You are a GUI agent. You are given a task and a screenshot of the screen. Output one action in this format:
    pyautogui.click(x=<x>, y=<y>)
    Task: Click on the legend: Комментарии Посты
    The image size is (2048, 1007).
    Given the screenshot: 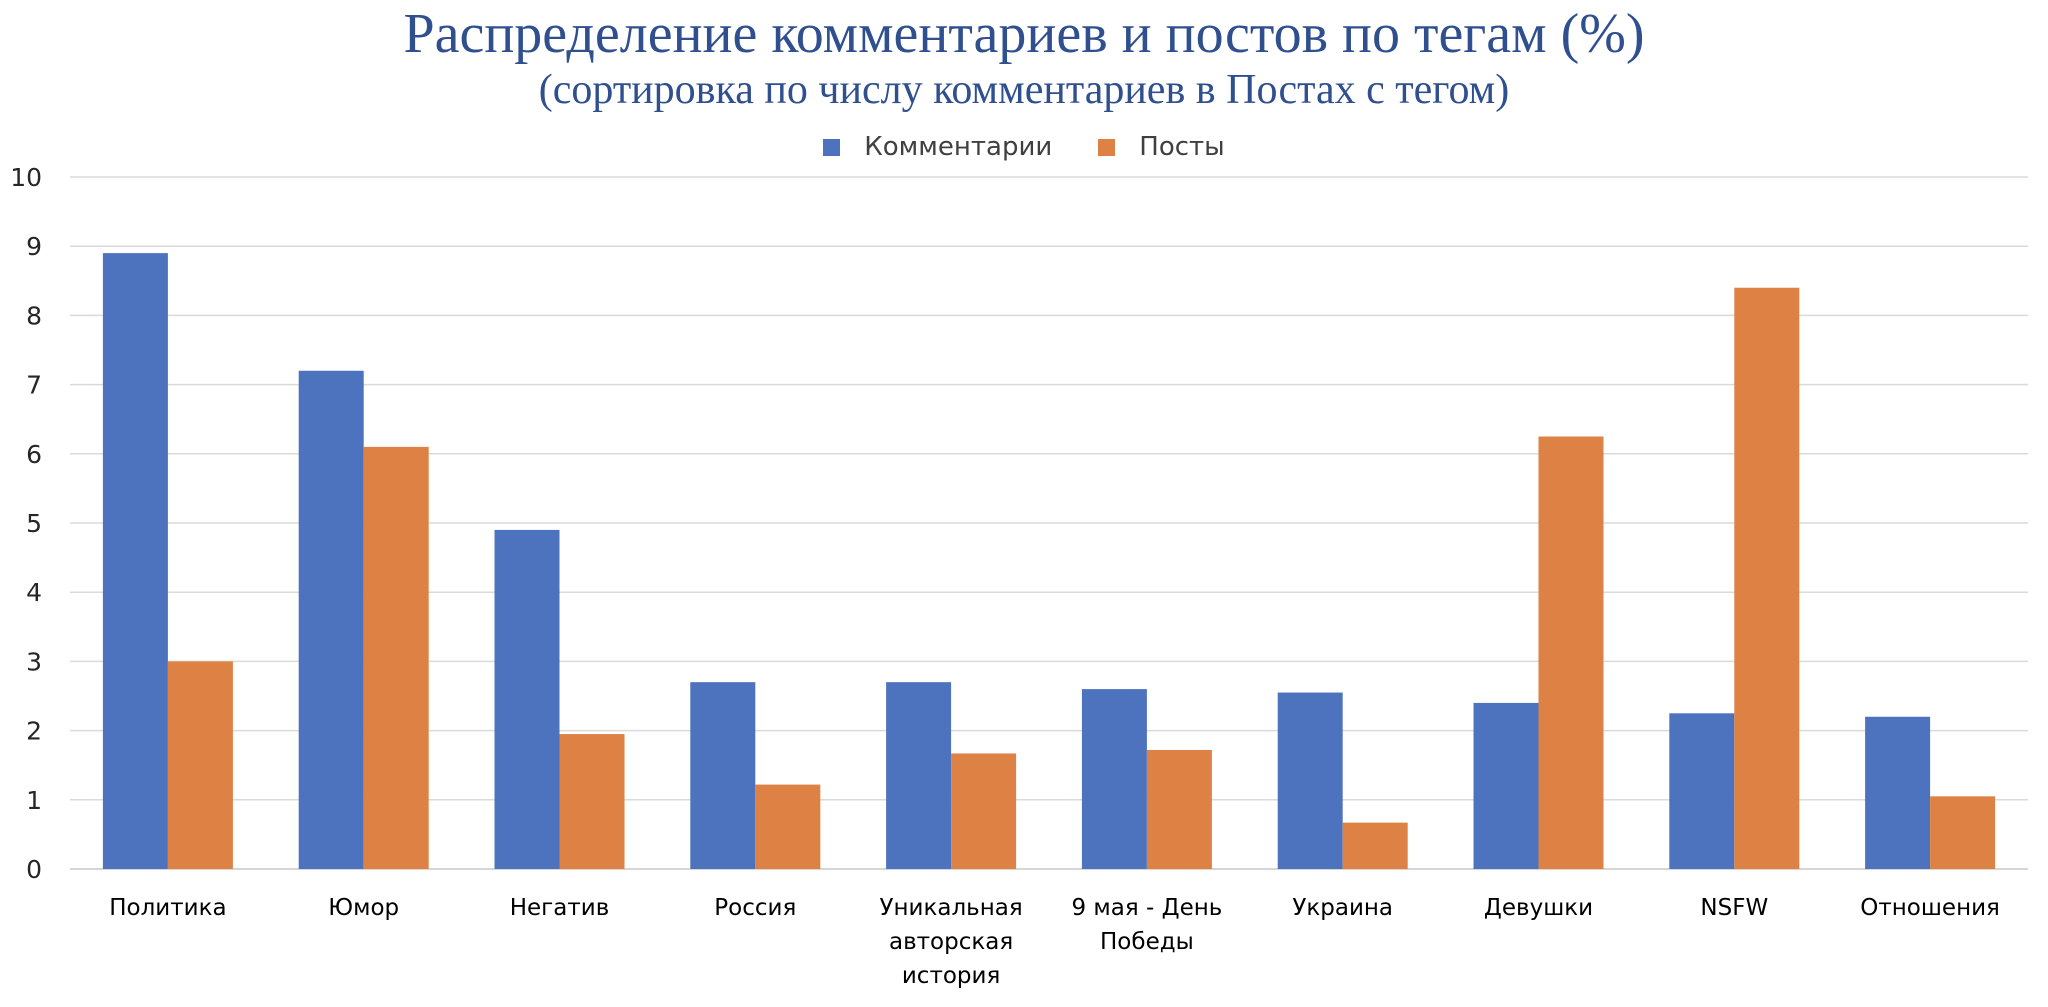 What is the action you would take?
    pyautogui.click(x=1024, y=147)
    